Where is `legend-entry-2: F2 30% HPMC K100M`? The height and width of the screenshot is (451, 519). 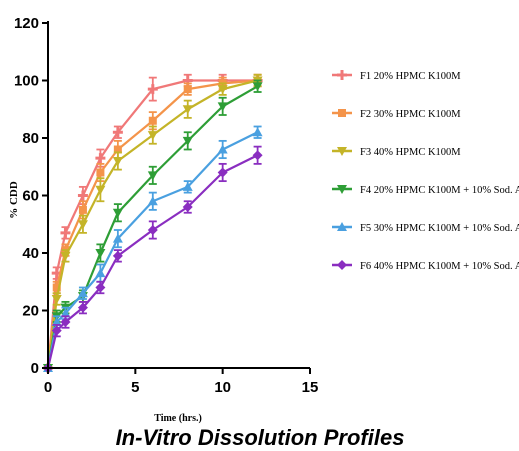
legend-entry-2: F2 30% HPMC K100M is located at coordinates (396, 114).